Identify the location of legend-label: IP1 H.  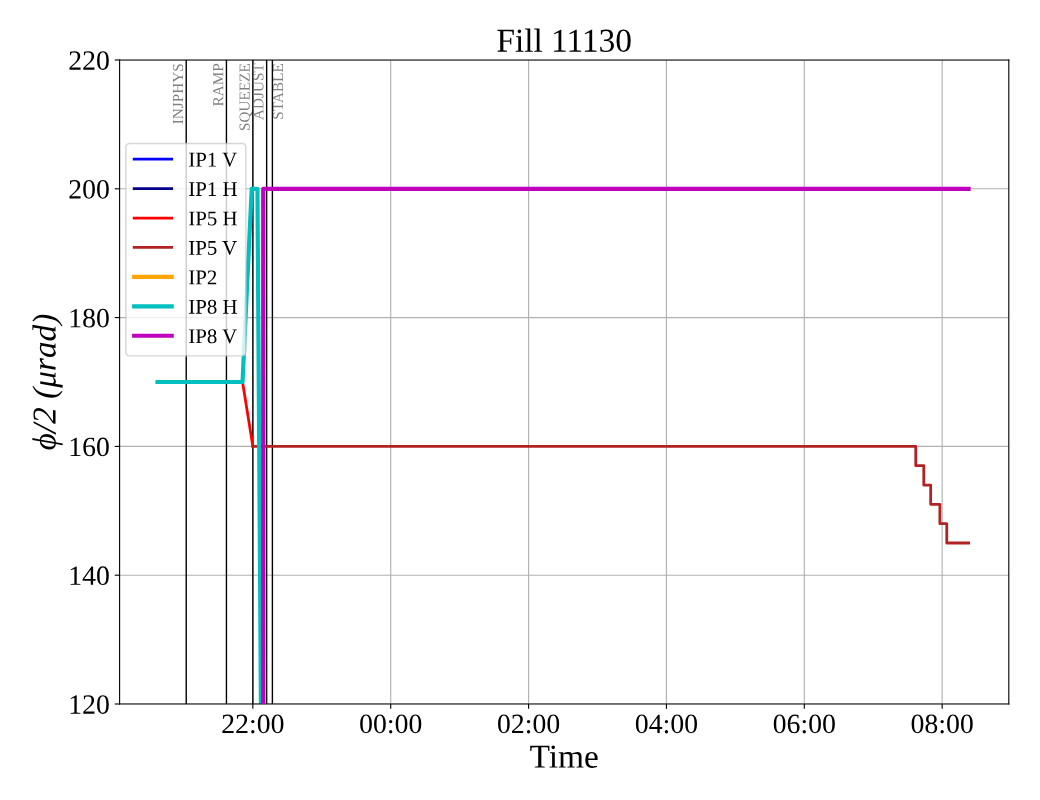
(213, 189).